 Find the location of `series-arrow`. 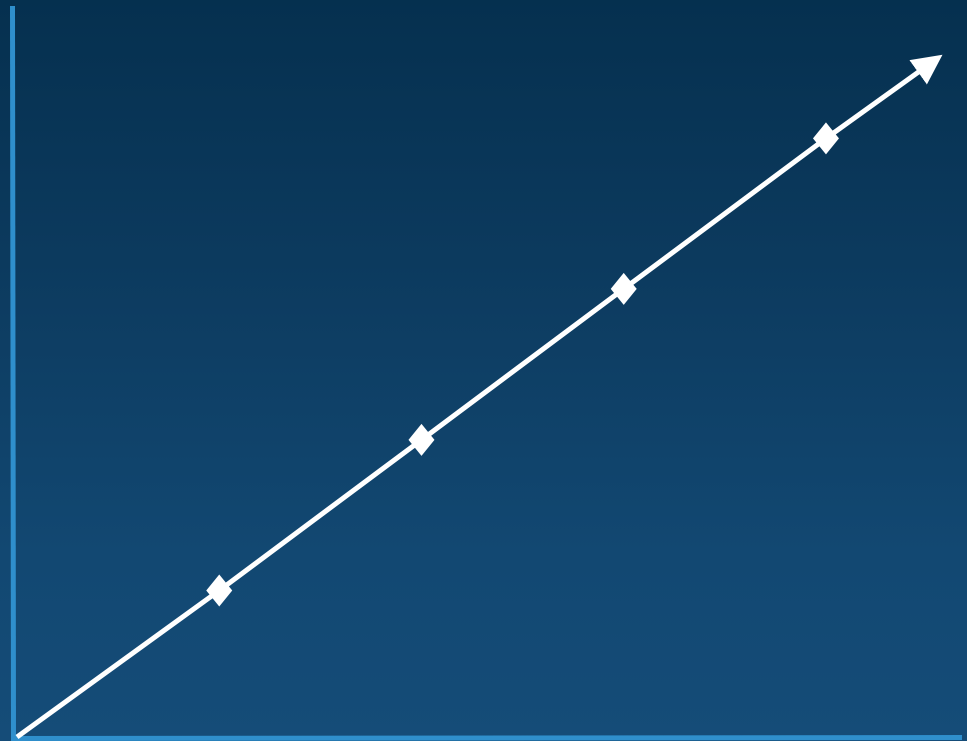

series-arrow is located at coordinates (883, 97).